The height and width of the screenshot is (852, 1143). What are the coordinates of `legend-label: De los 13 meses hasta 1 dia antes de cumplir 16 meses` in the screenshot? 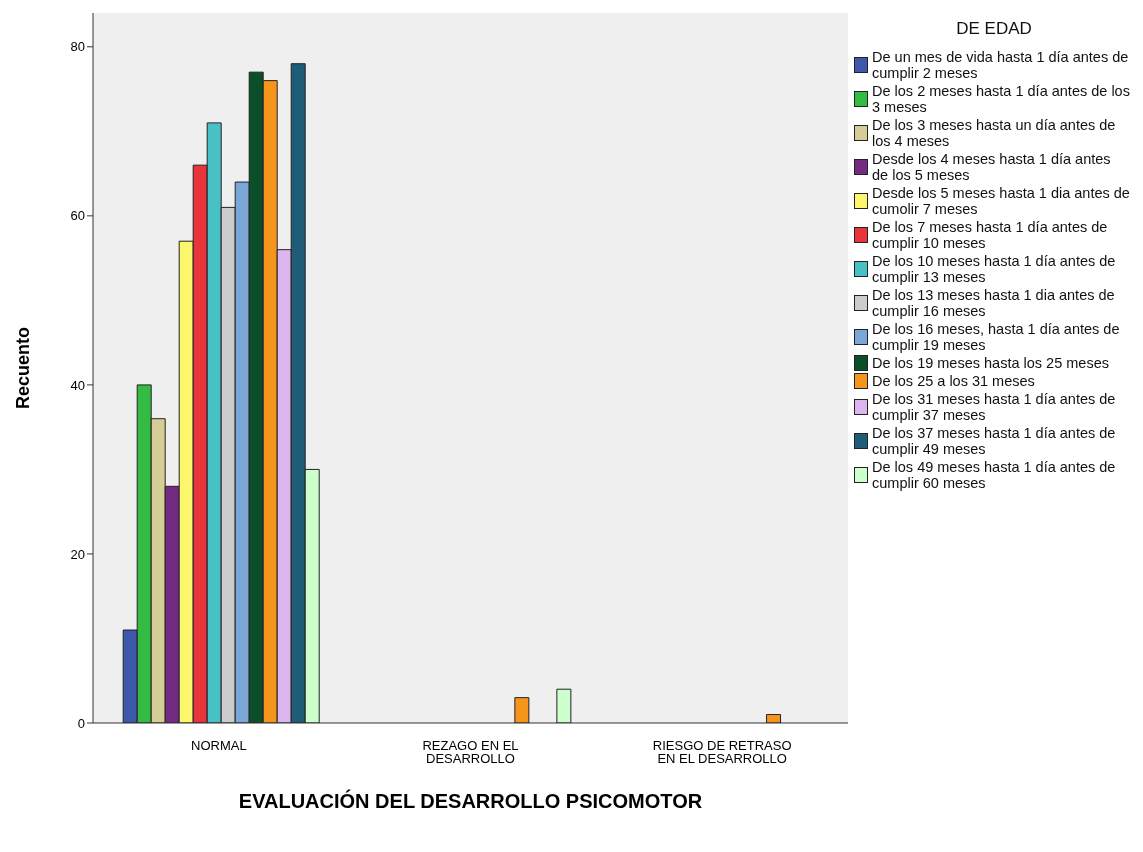 It's located at (994, 303).